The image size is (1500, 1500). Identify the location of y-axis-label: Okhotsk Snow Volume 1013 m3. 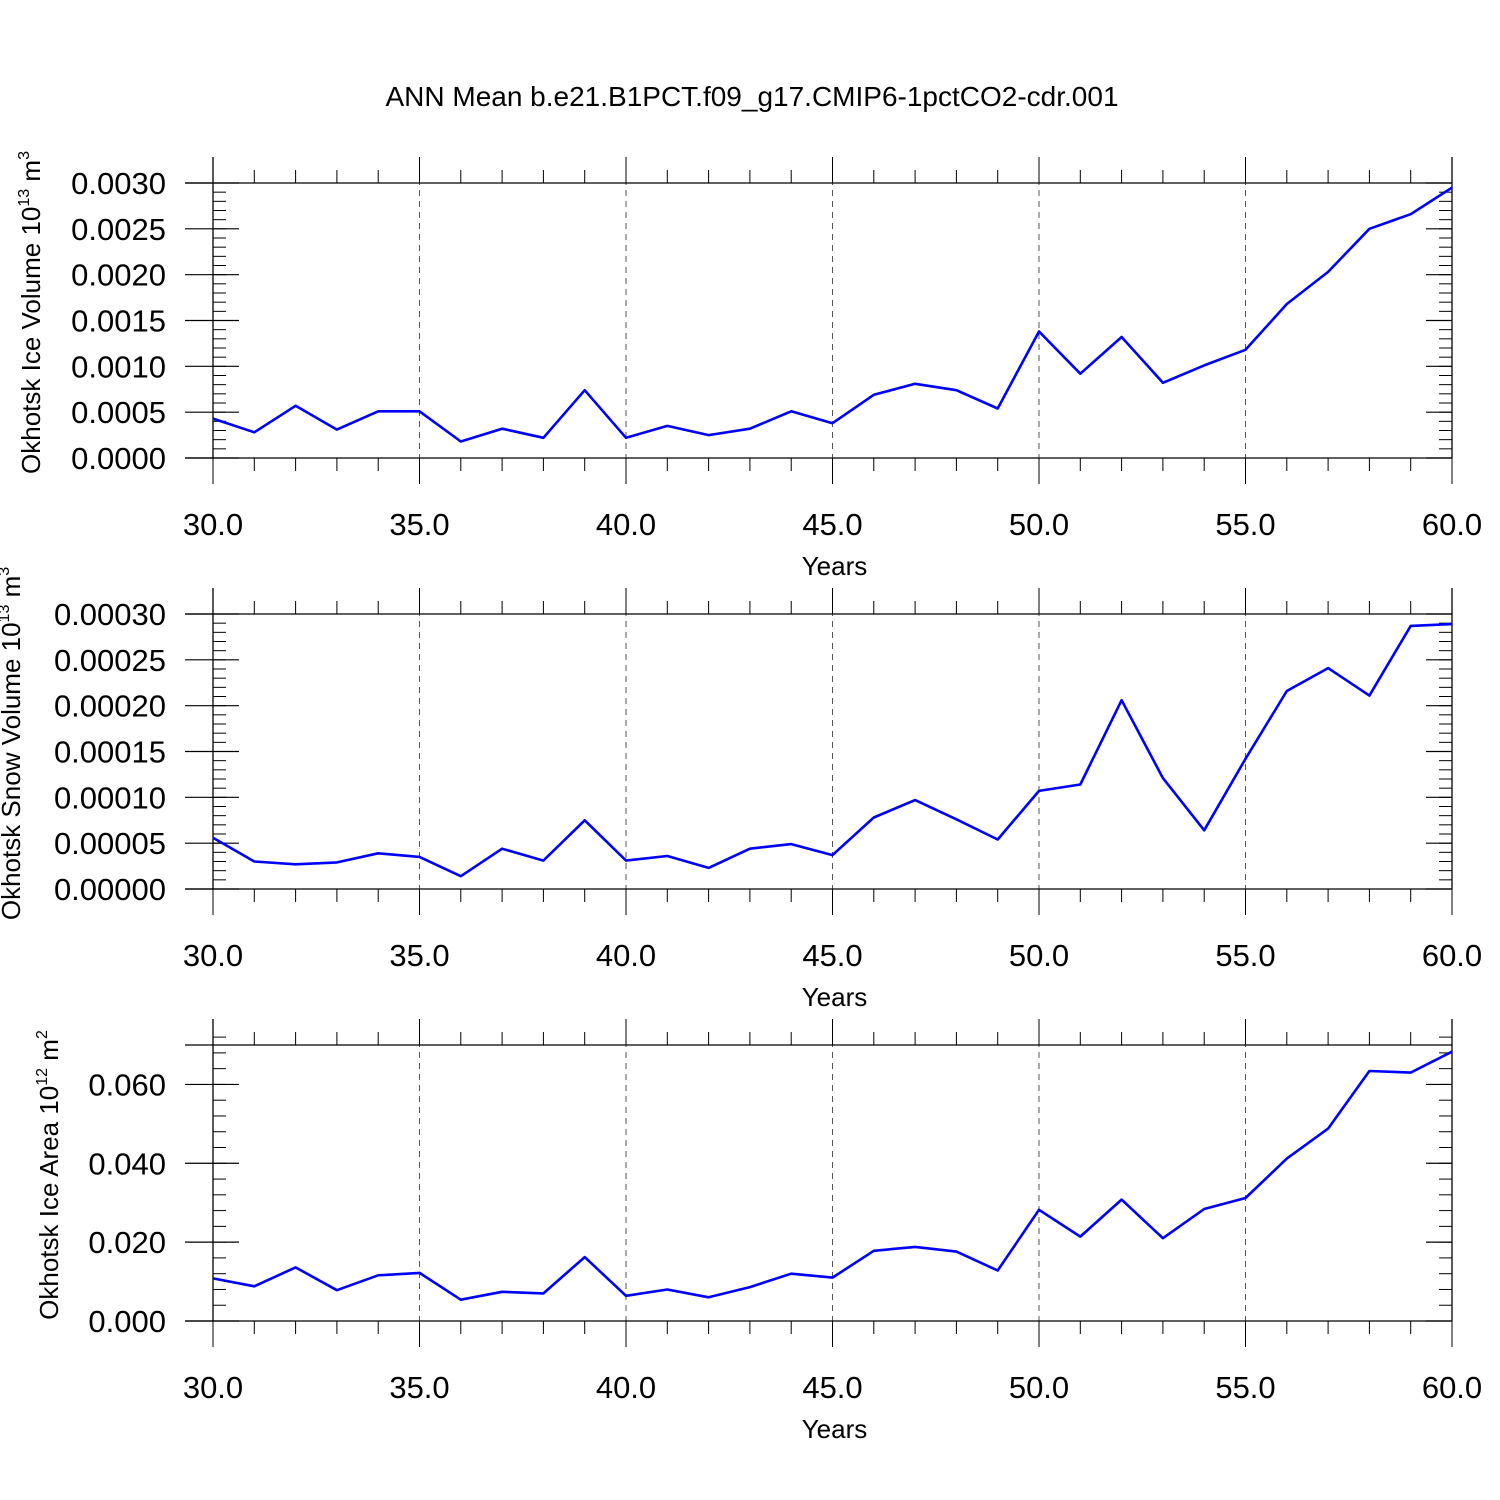
(13, 743).